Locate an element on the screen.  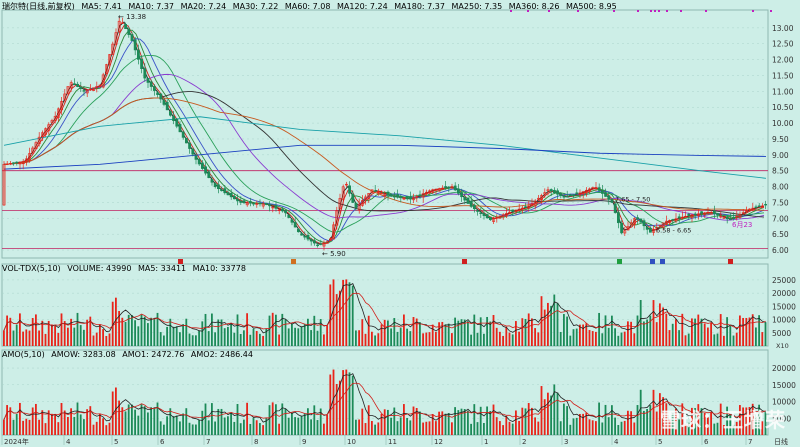
legend-ma360: MA360: 8.26 is located at coordinates (534, 6).